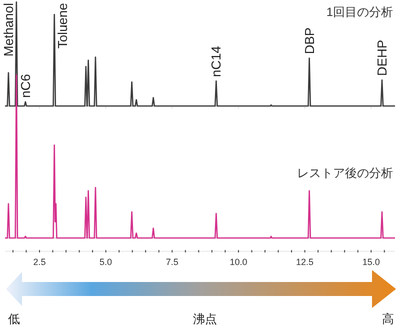  What do you see at coordinates (239, 262) in the screenshot?
I see `x-tick-label: 10.0` at bounding box center [239, 262].